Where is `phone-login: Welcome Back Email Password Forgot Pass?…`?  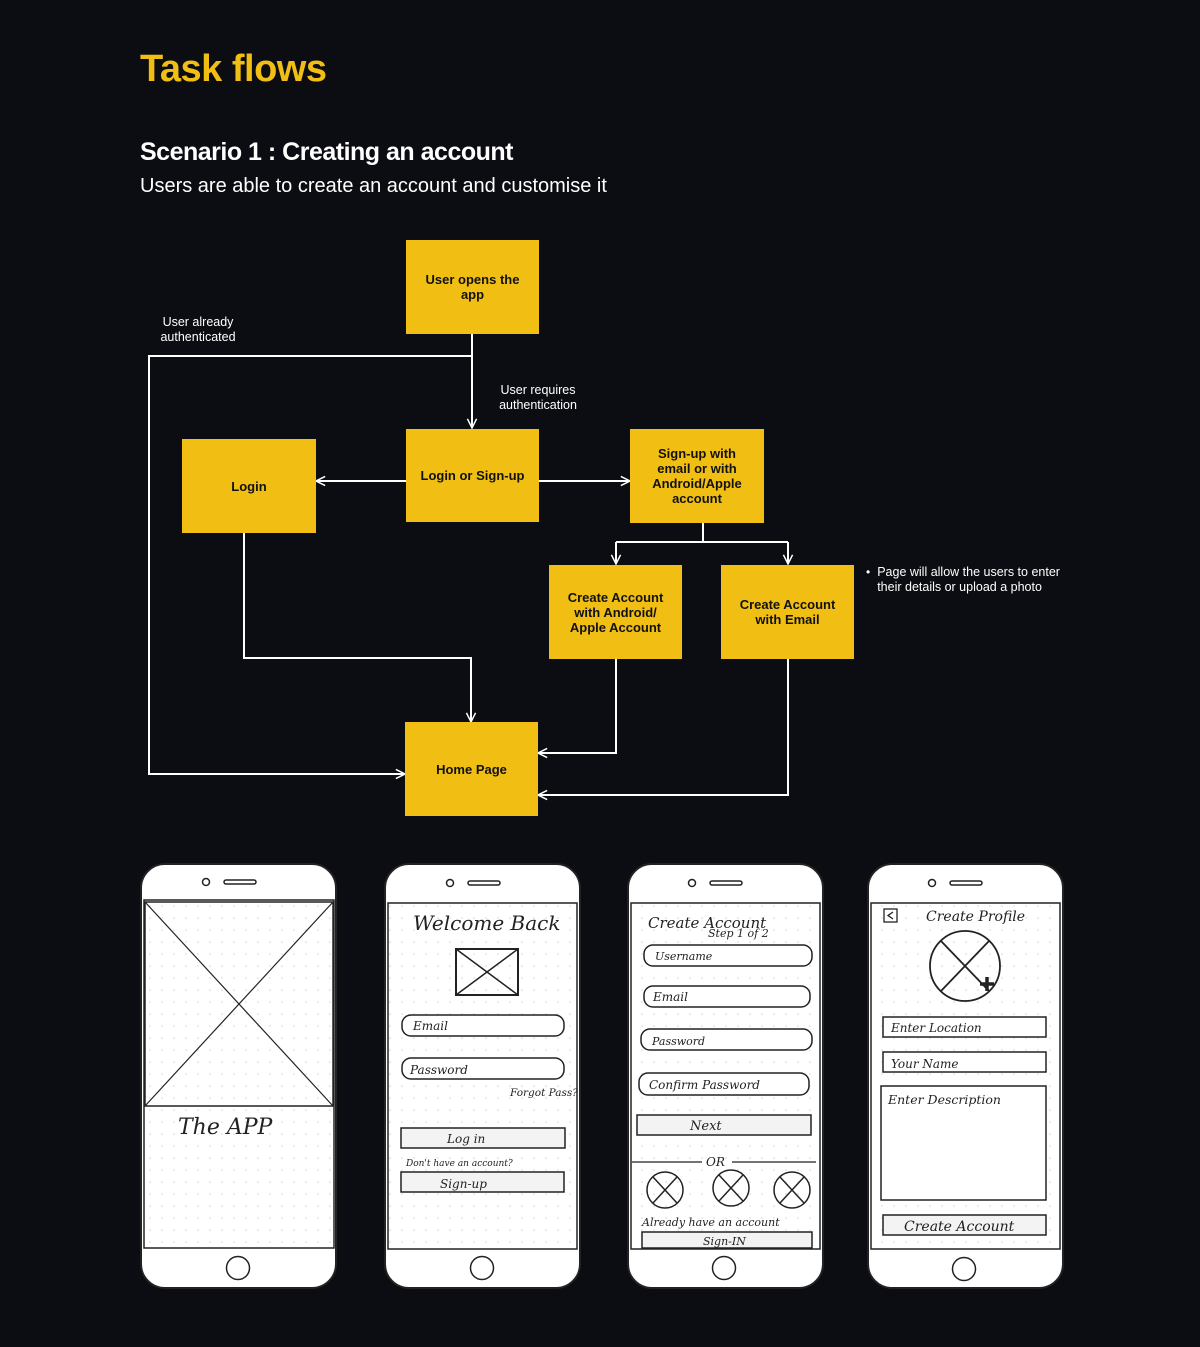
phone-login: Welcome Back Email Password Forgot Pass?… is located at coordinates (482, 1076).